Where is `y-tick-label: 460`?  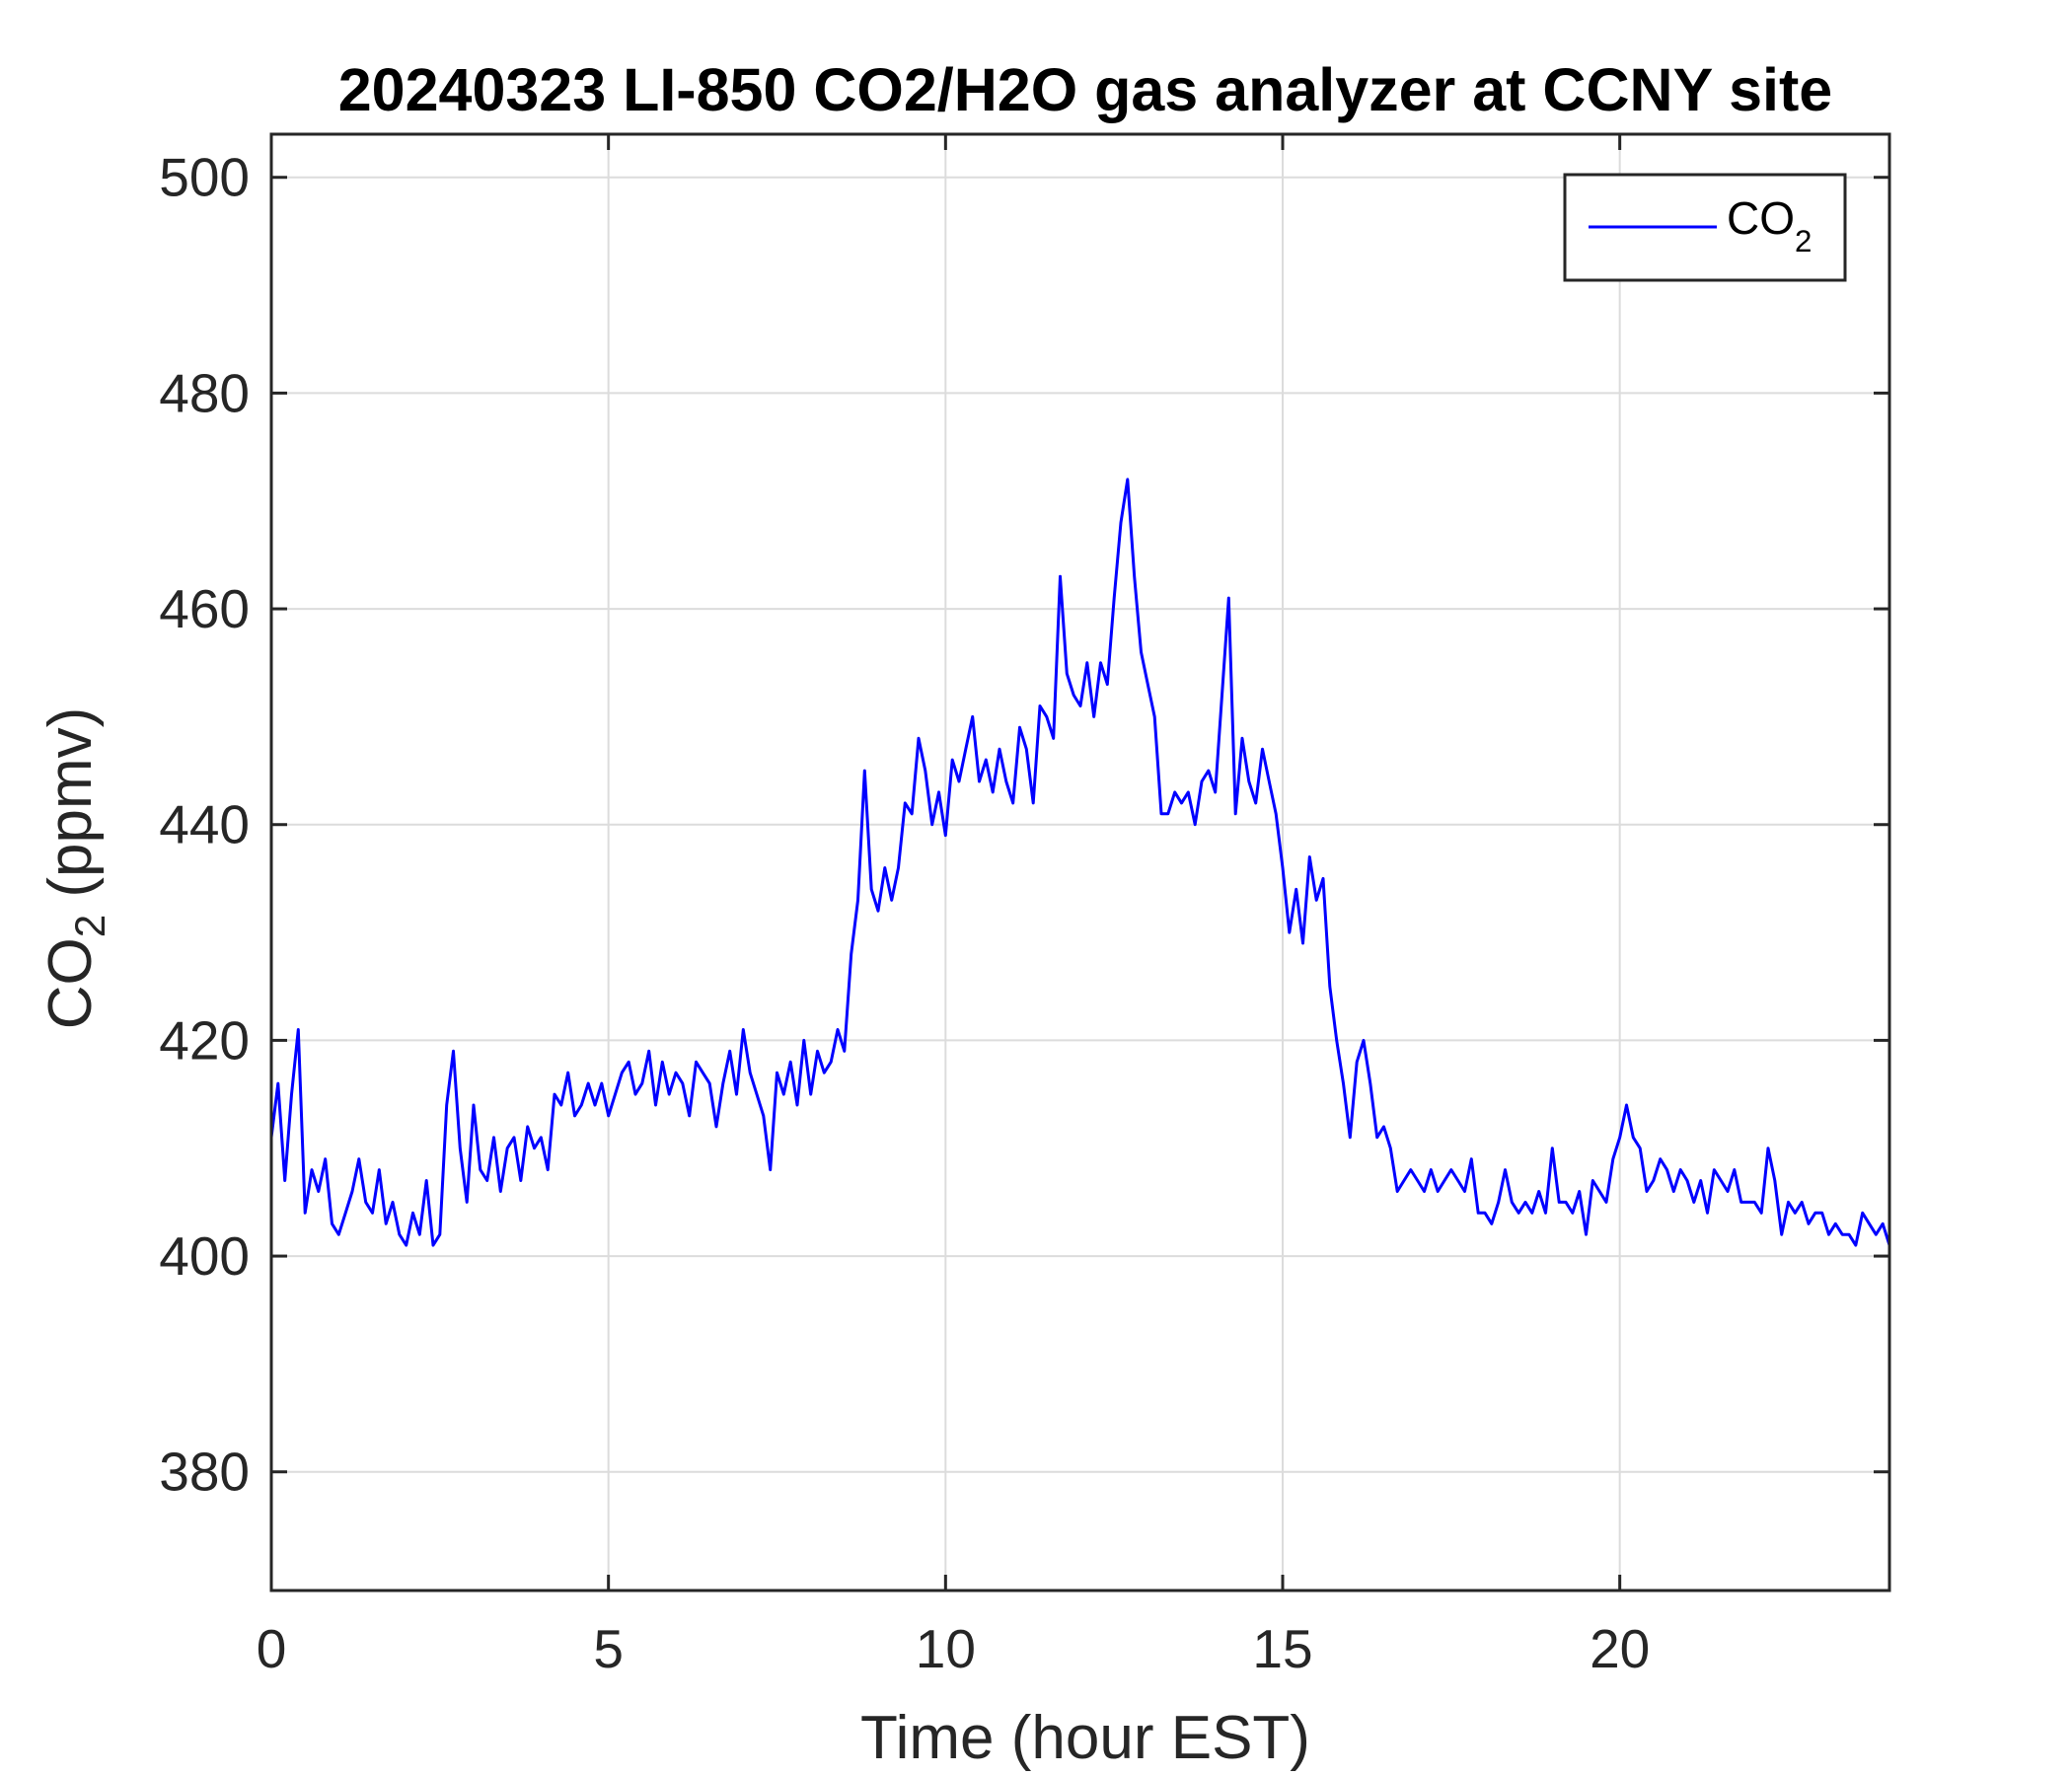 y-tick-label: 460 is located at coordinates (205, 609).